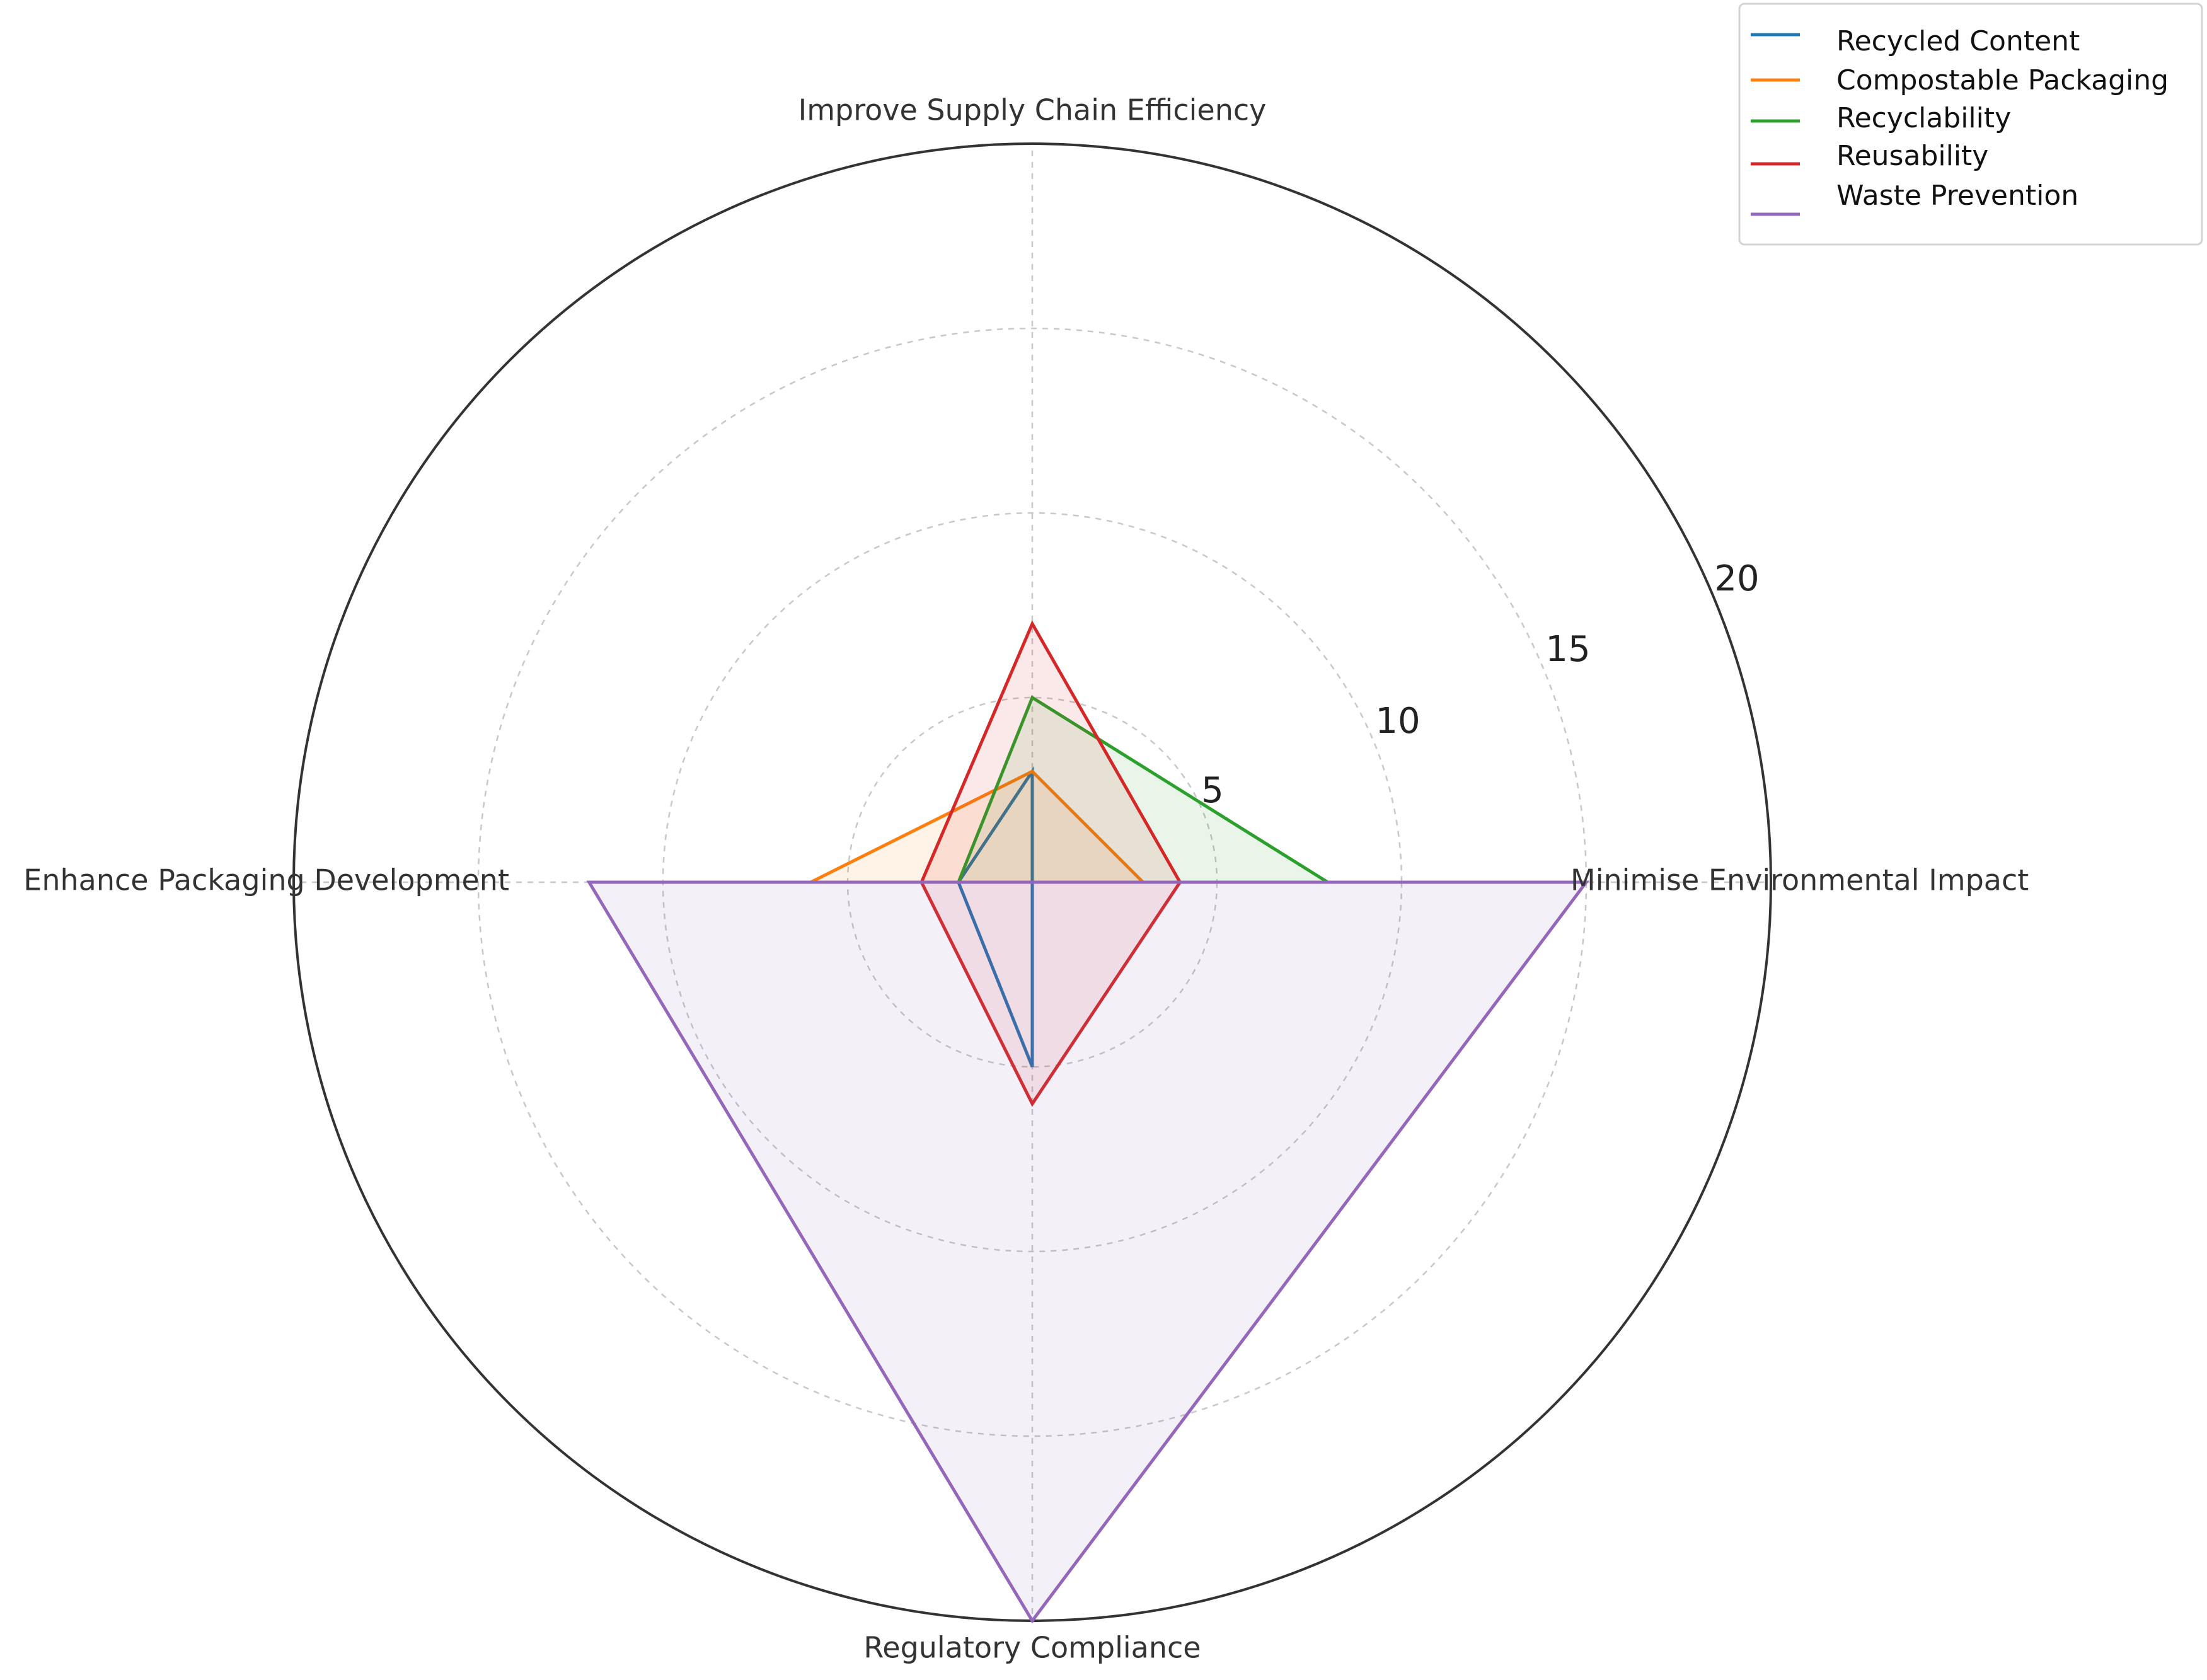 The height and width of the screenshot is (1680, 2207). I want to click on legend-entry: Recyclability, so click(1881, 118).